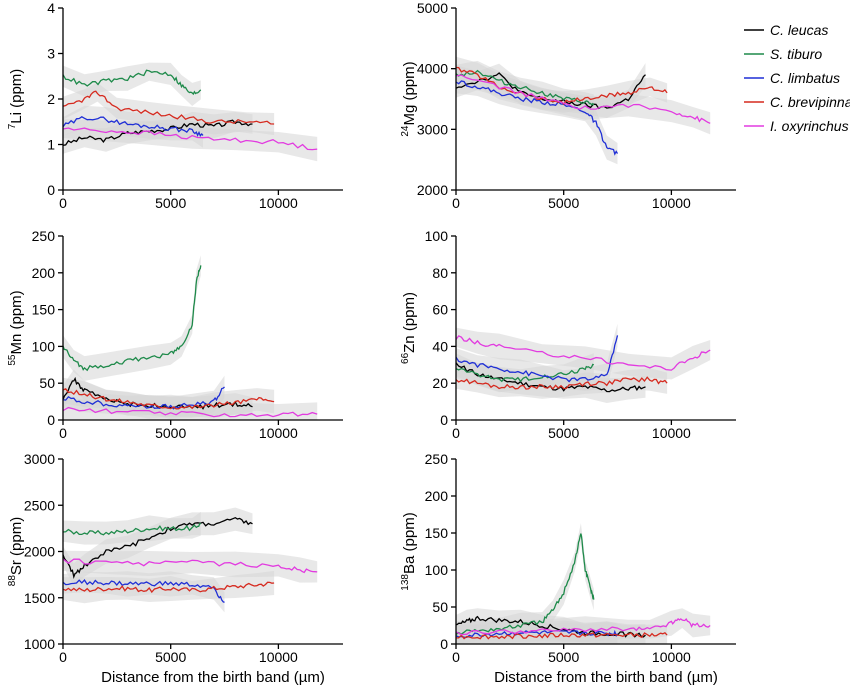 This screenshot has width=850, height=688. Describe the element at coordinates (805, 78) in the screenshot. I see `legend-label: C. limbatus` at that location.